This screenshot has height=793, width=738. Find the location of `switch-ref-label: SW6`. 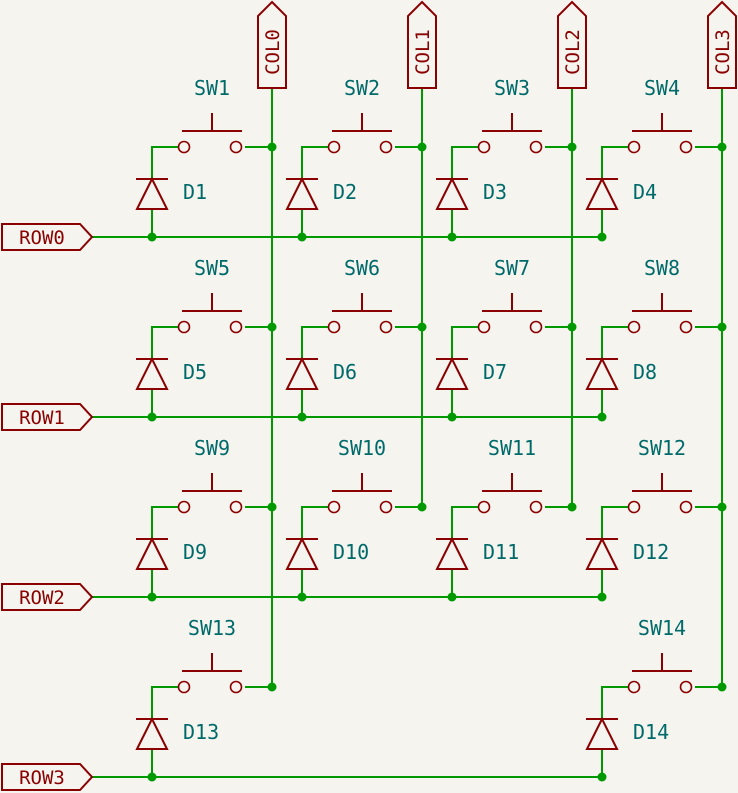

switch-ref-label: SW6 is located at coordinates (362, 268).